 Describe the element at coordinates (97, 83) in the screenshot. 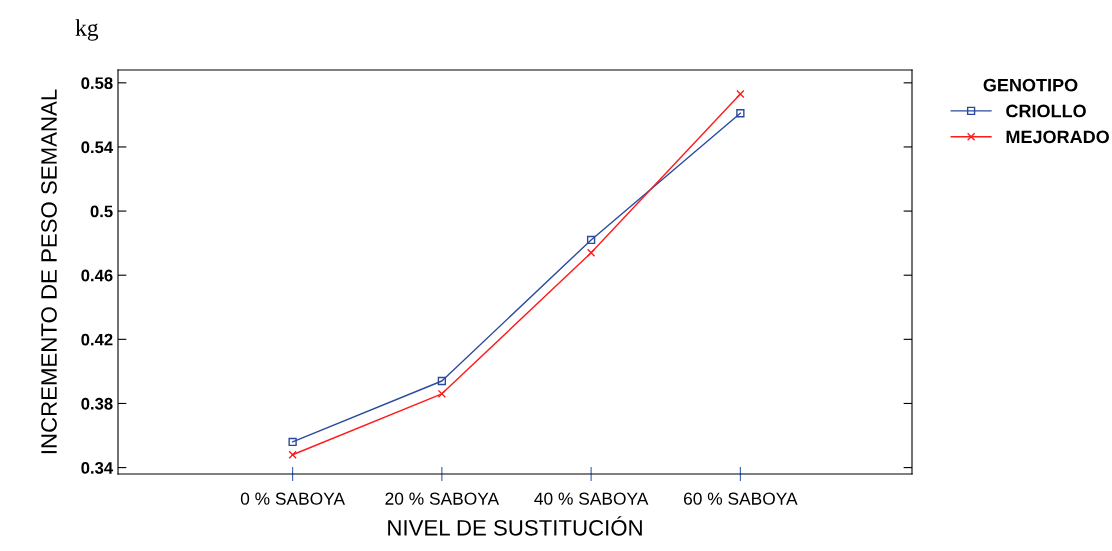

I see `y-tick-label: 0.58` at that location.